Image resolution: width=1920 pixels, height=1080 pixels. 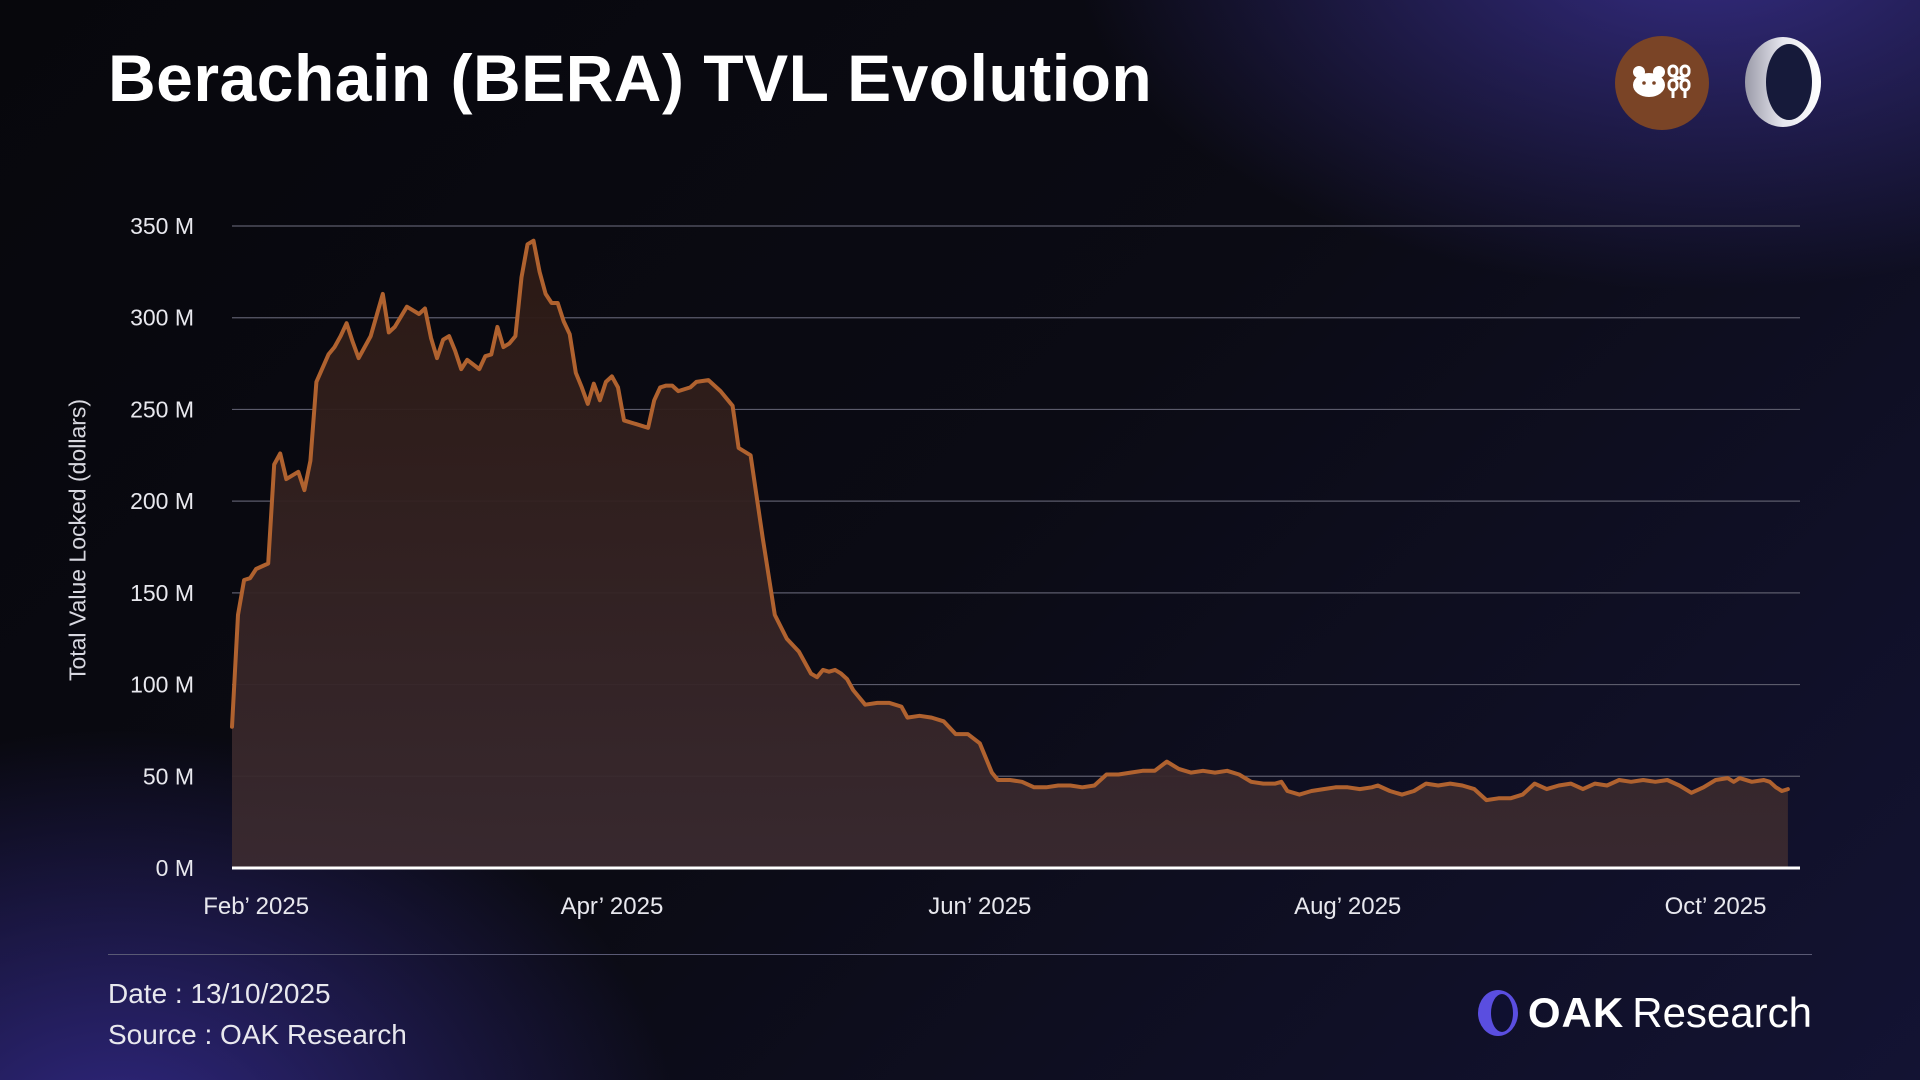 I want to click on y-tick-label: 100 M, so click(x=162, y=685).